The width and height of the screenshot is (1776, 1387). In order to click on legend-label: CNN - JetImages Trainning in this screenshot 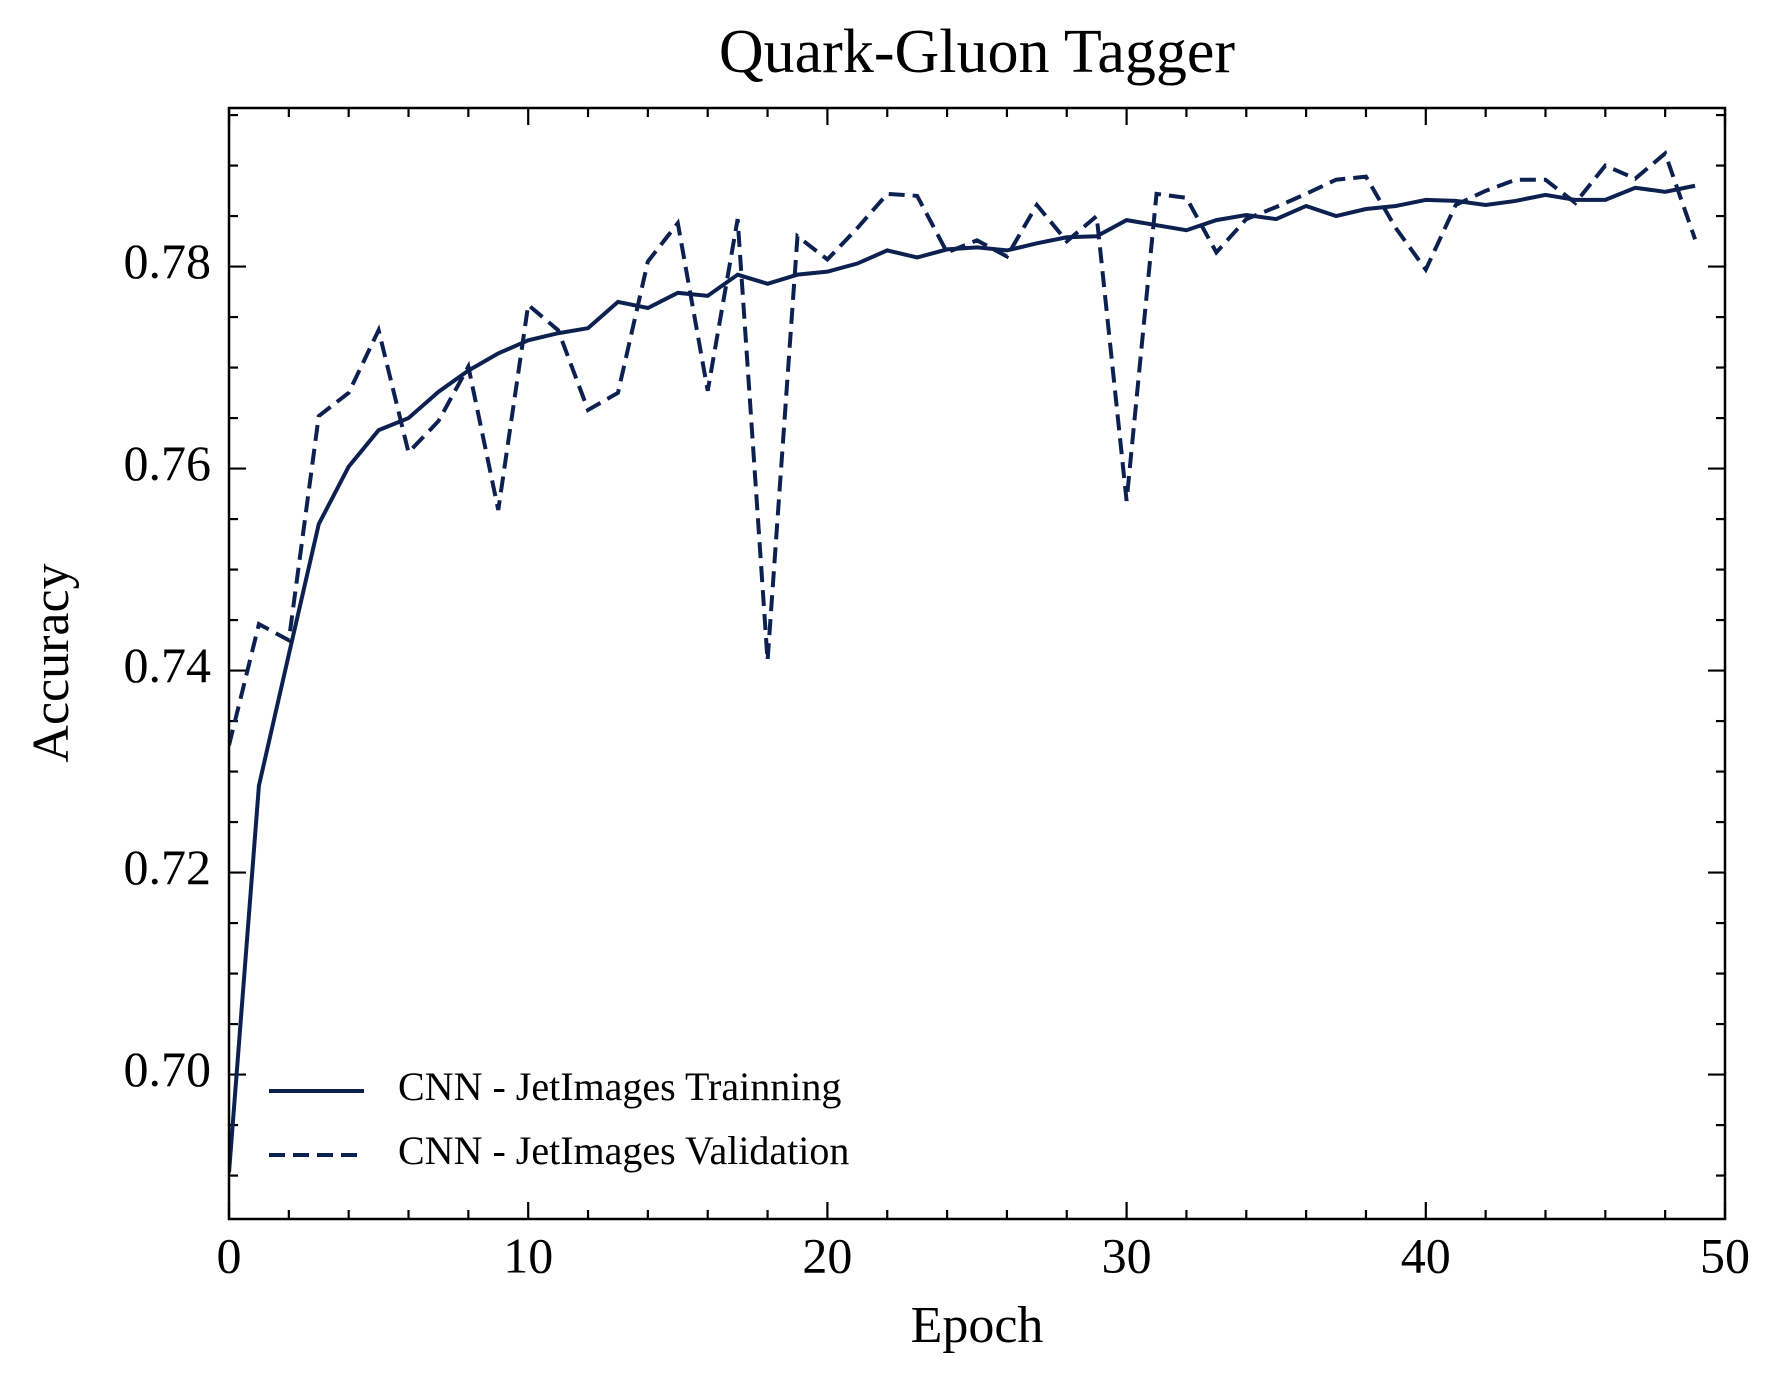, I will do `click(619, 1086)`.